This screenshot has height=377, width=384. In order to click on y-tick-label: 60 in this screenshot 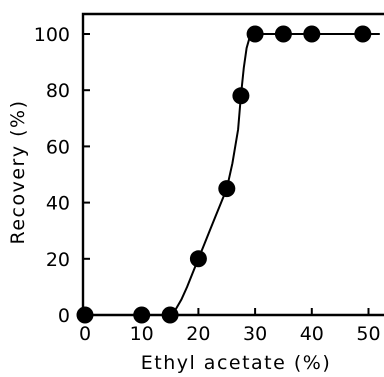, I will do `click(58, 147)`.